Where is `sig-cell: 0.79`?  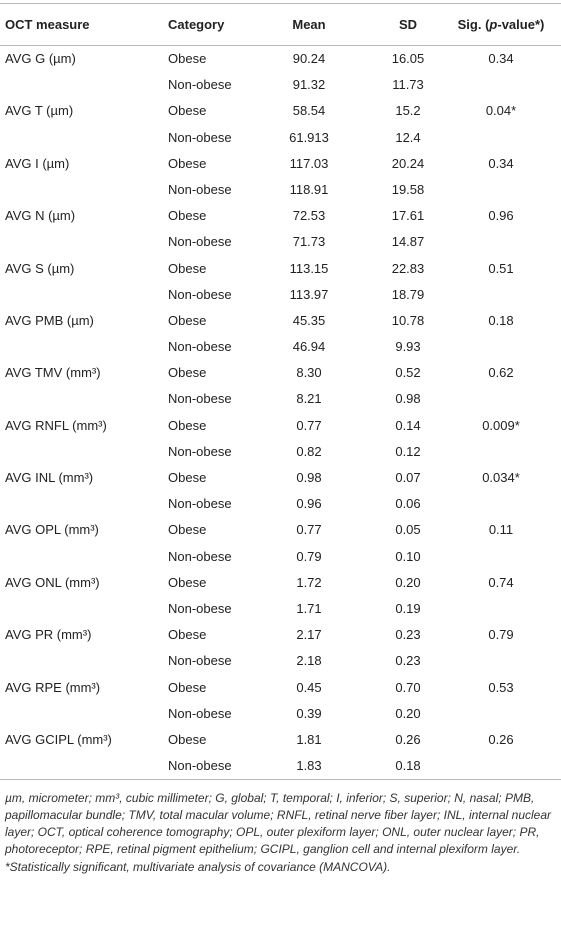 sig-cell: 0.79 is located at coordinates (501, 635).